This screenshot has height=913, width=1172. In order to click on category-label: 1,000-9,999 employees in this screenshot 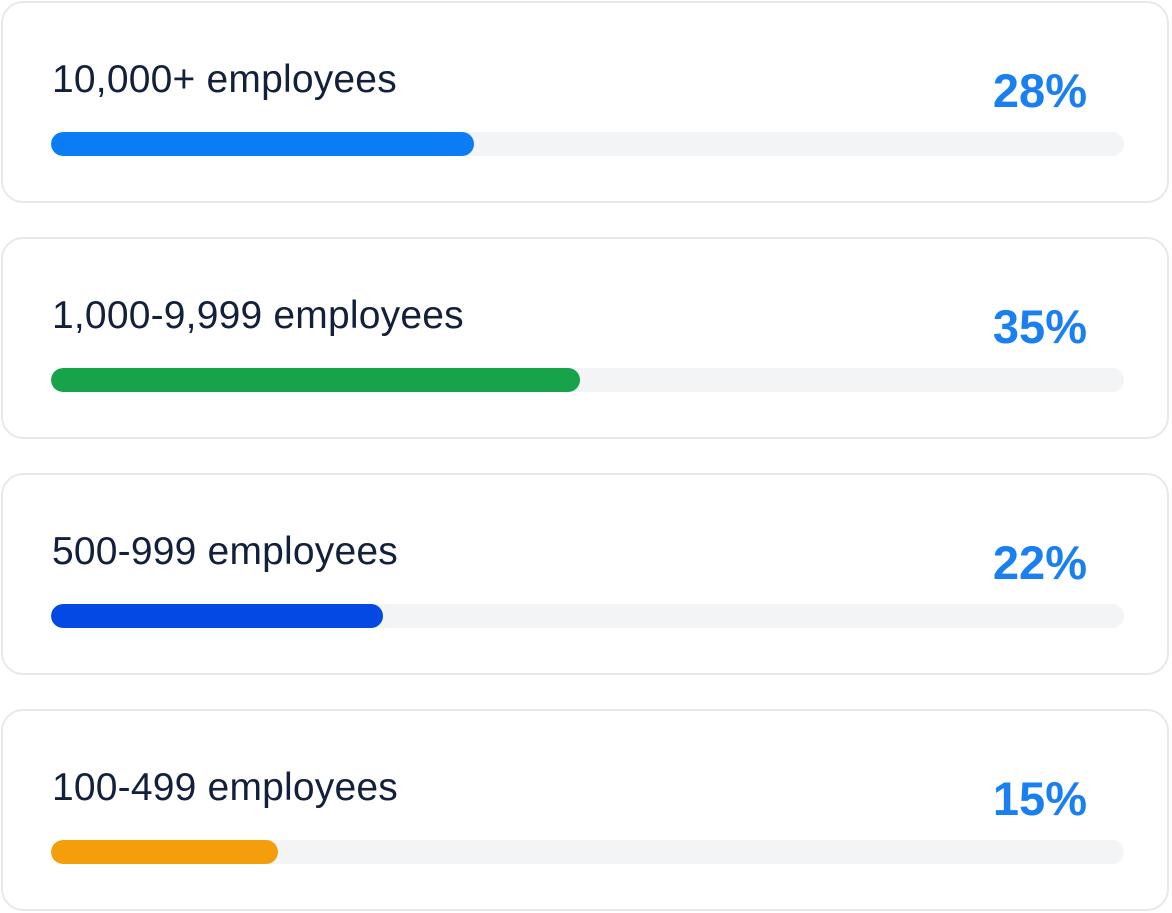, I will do `click(258, 315)`.